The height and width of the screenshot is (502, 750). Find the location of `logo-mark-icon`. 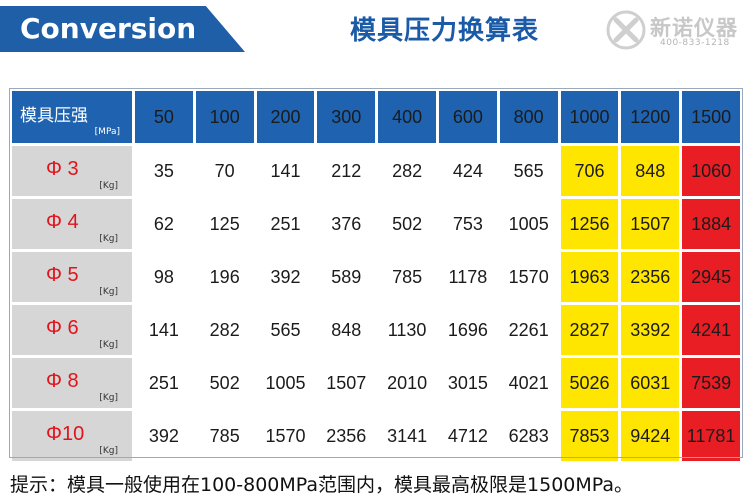

logo-mark-icon is located at coordinates (626, 30).